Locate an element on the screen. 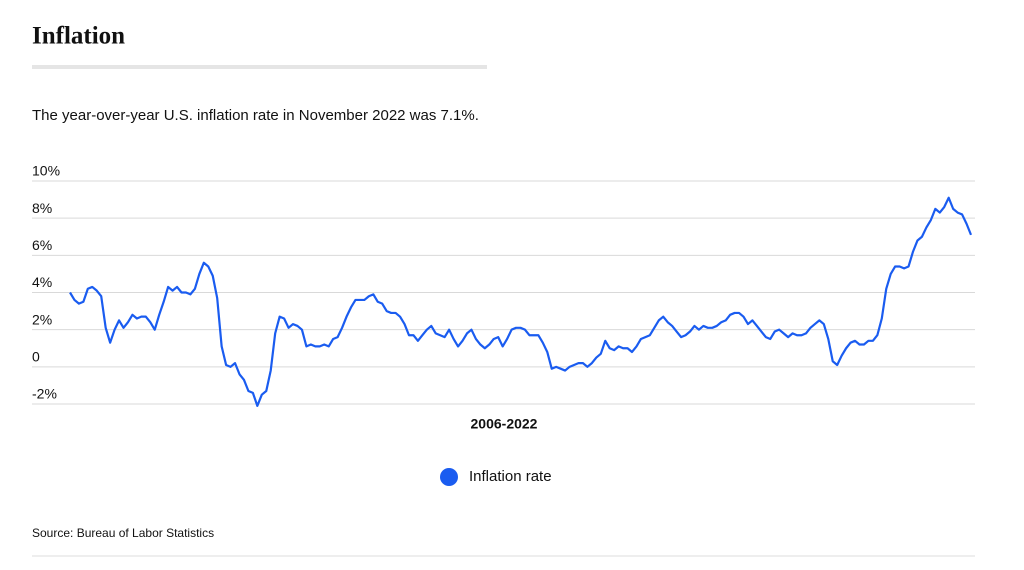  y-tick-label: 2% is located at coordinates (42, 319).